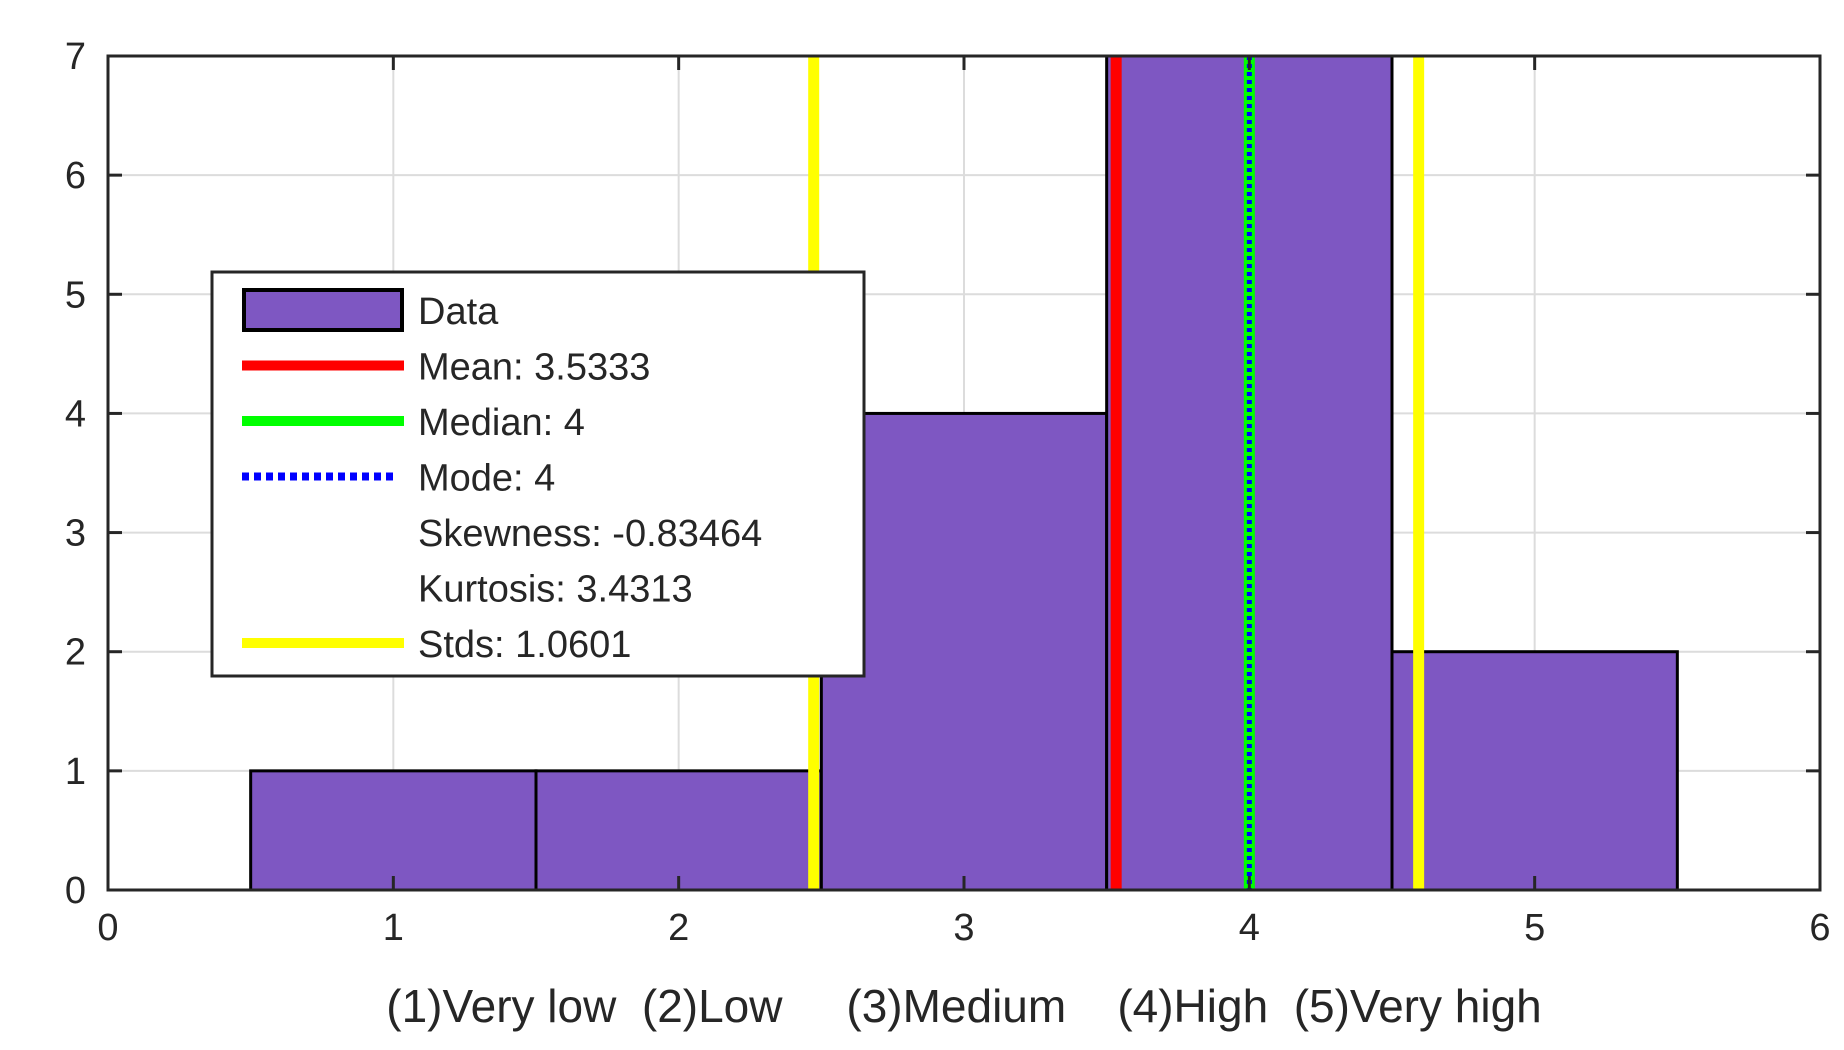  I want to click on legend-label-data: Data, so click(458, 312).